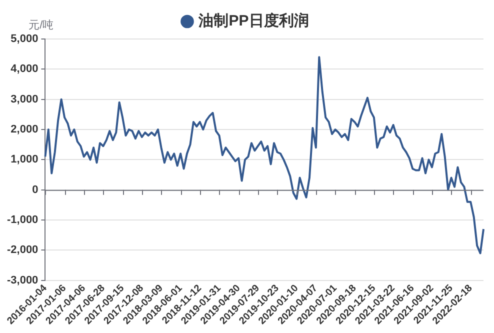 Image resolution: width=494 pixels, height=333 pixels. Describe the element at coordinates (24, 69) in the screenshot. I see `y-tick-label: 4,000` at that location.